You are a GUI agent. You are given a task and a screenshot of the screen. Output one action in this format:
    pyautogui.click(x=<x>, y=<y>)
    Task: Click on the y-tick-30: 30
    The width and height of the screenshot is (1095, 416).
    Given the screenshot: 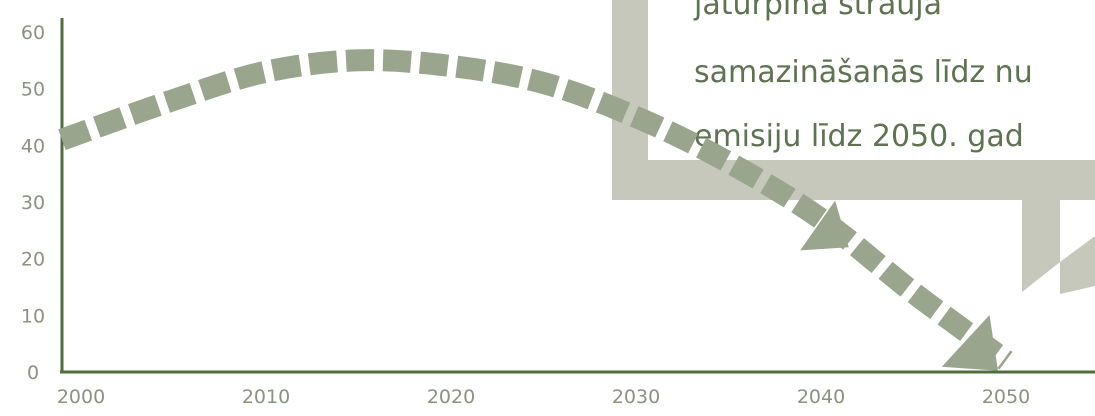 What is the action you would take?
    pyautogui.click(x=33, y=203)
    